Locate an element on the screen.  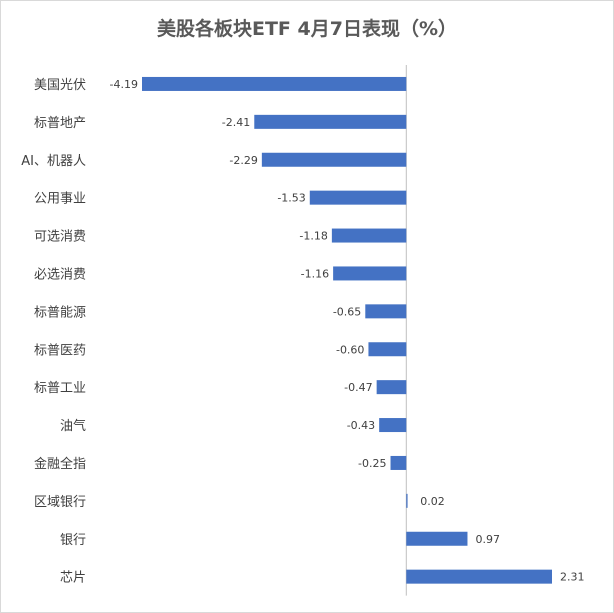
category-label: 公用事业 is located at coordinates (60, 199).